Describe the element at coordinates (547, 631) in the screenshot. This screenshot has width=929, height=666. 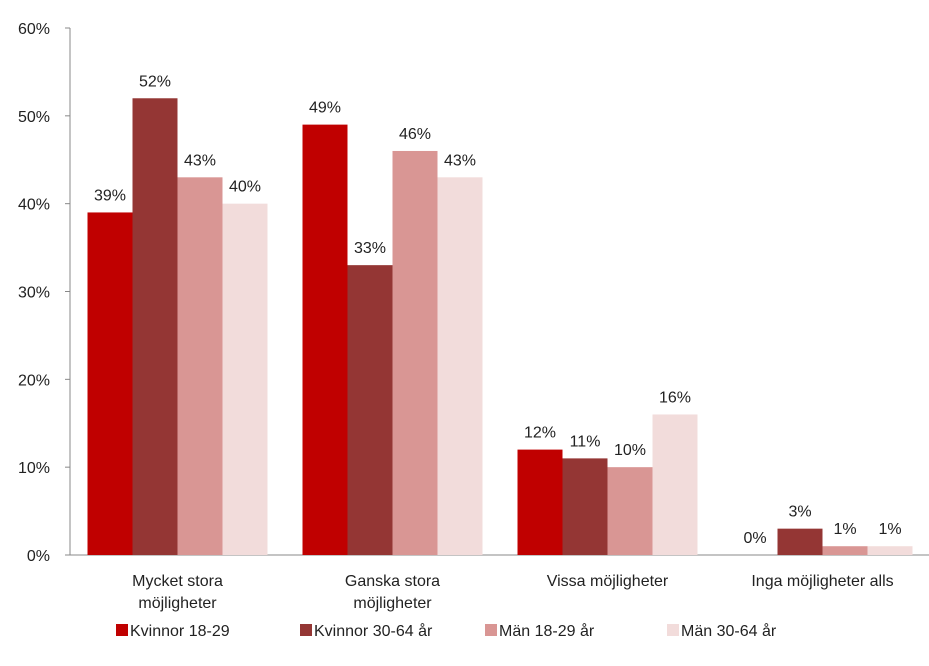
I see `legend-label: Män 18-29 år` at that location.